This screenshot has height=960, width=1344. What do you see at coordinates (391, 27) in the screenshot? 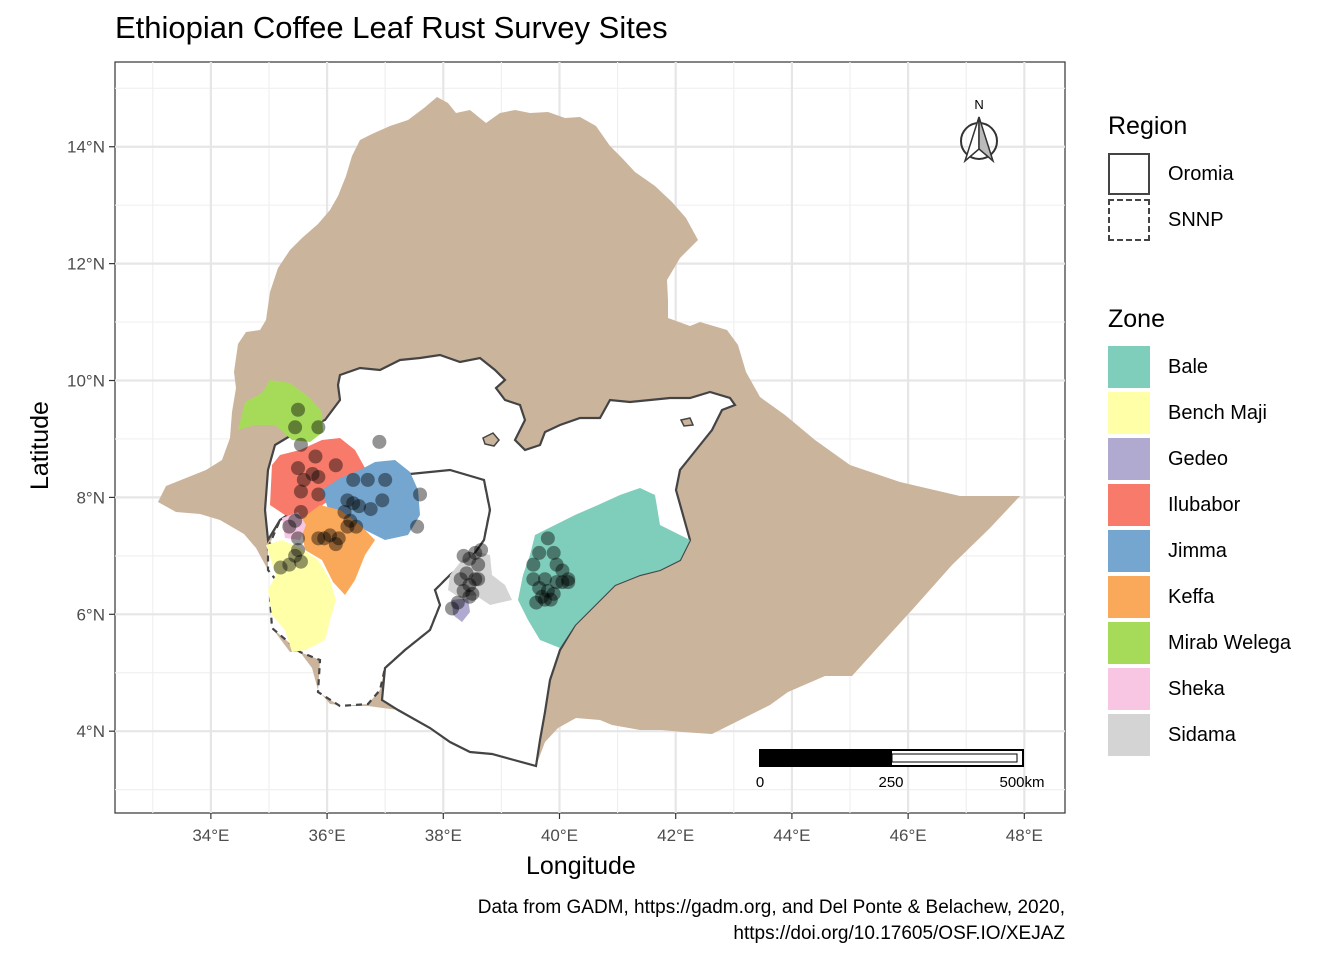
I see `chart-title: Ethiopian Coffee Leaf Rust Survey Sites` at bounding box center [391, 27].